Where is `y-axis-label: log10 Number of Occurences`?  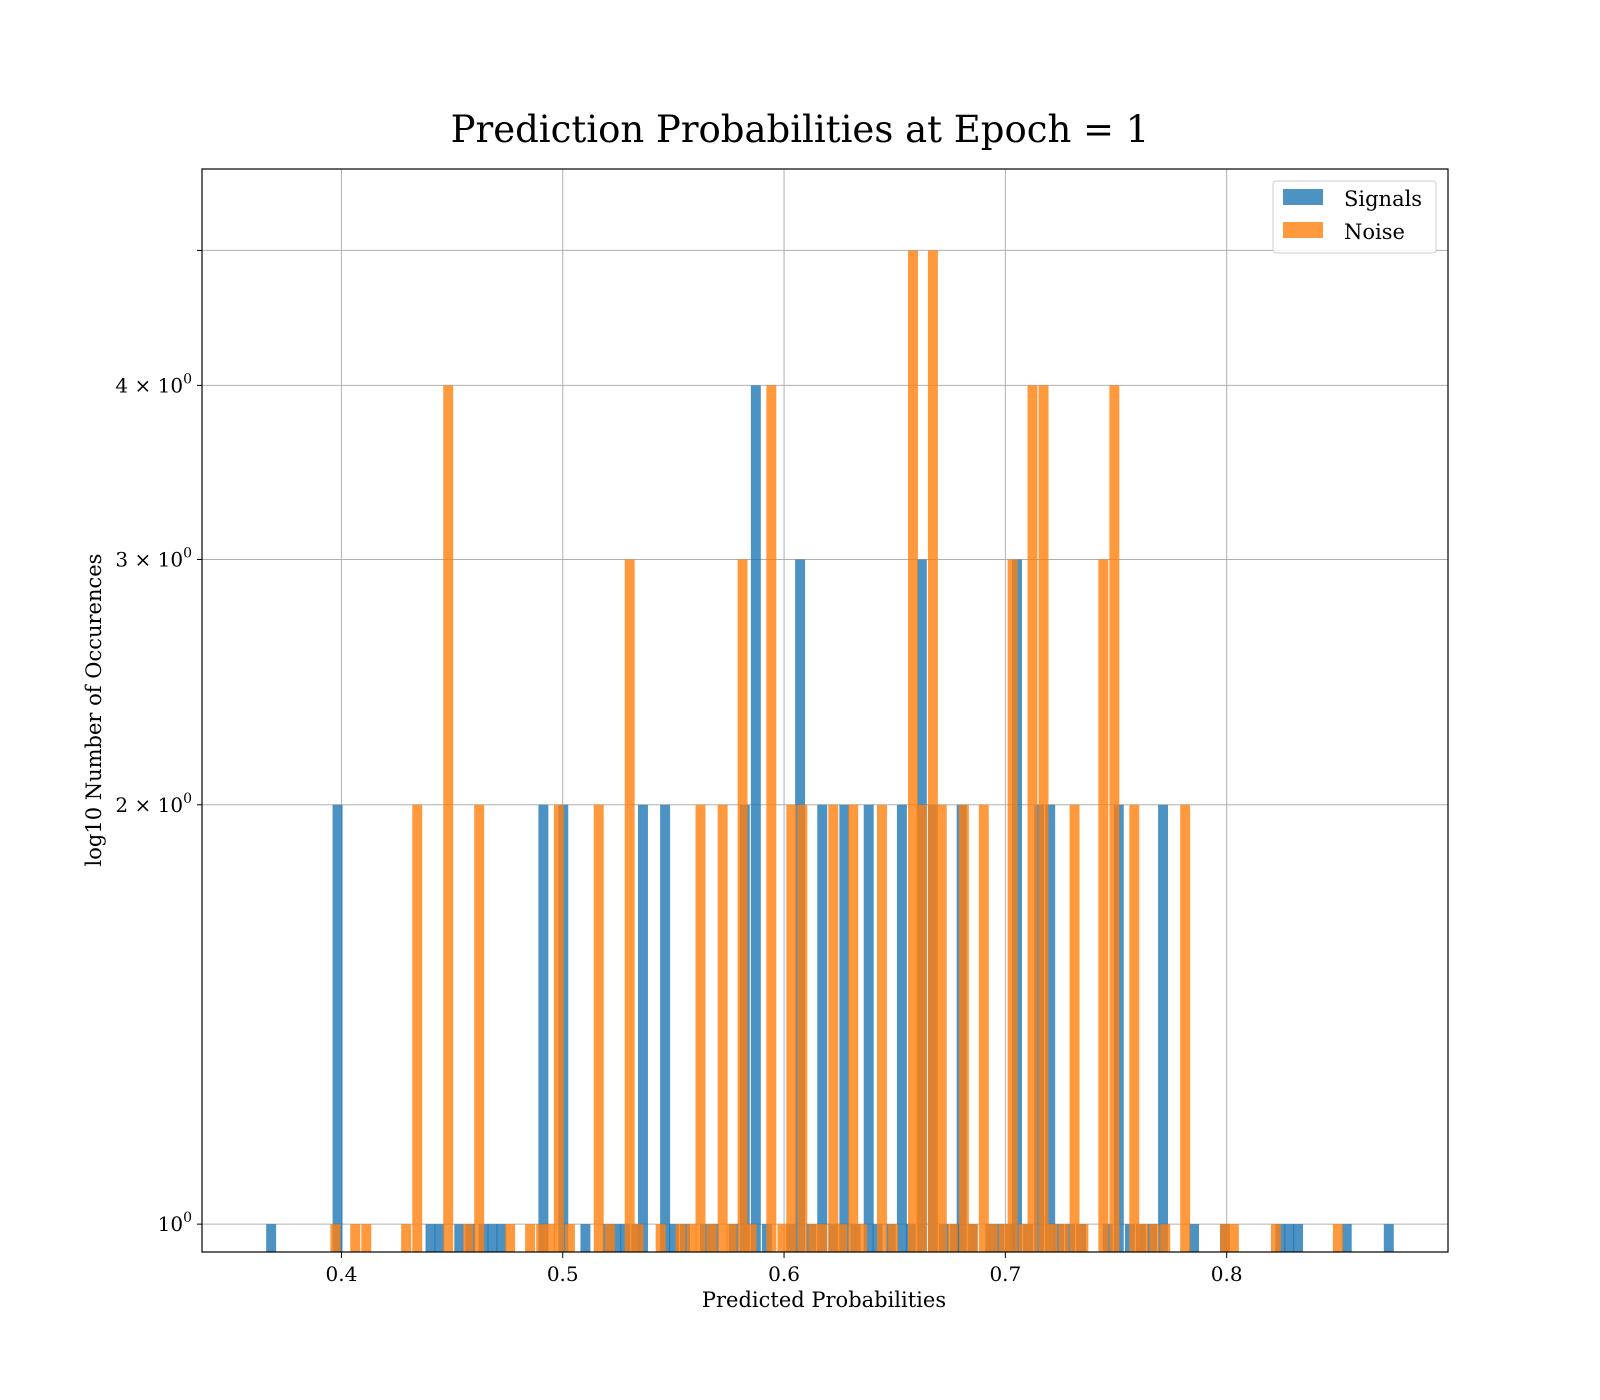
y-axis-label: log10 Number of Occurences is located at coordinates (94, 710).